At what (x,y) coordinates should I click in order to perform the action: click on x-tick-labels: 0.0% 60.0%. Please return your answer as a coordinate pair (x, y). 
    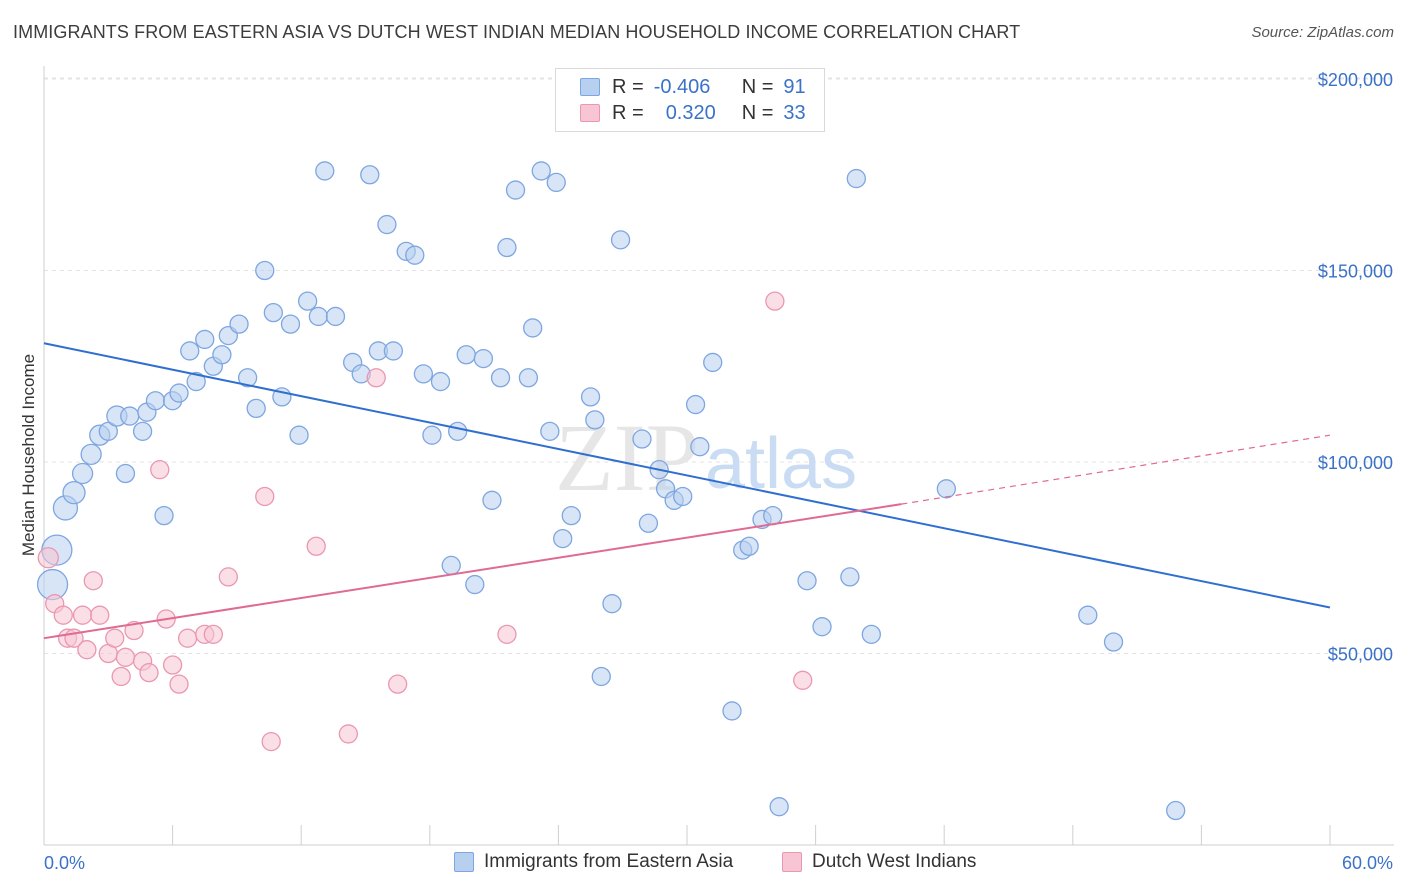
    Looking at the image, I should click on (718, 863).